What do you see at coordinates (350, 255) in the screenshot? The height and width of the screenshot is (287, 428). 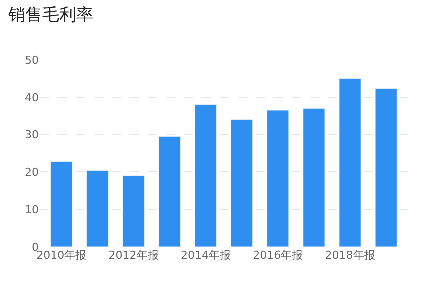 I see `x-tick-label: 2018年报` at bounding box center [350, 255].